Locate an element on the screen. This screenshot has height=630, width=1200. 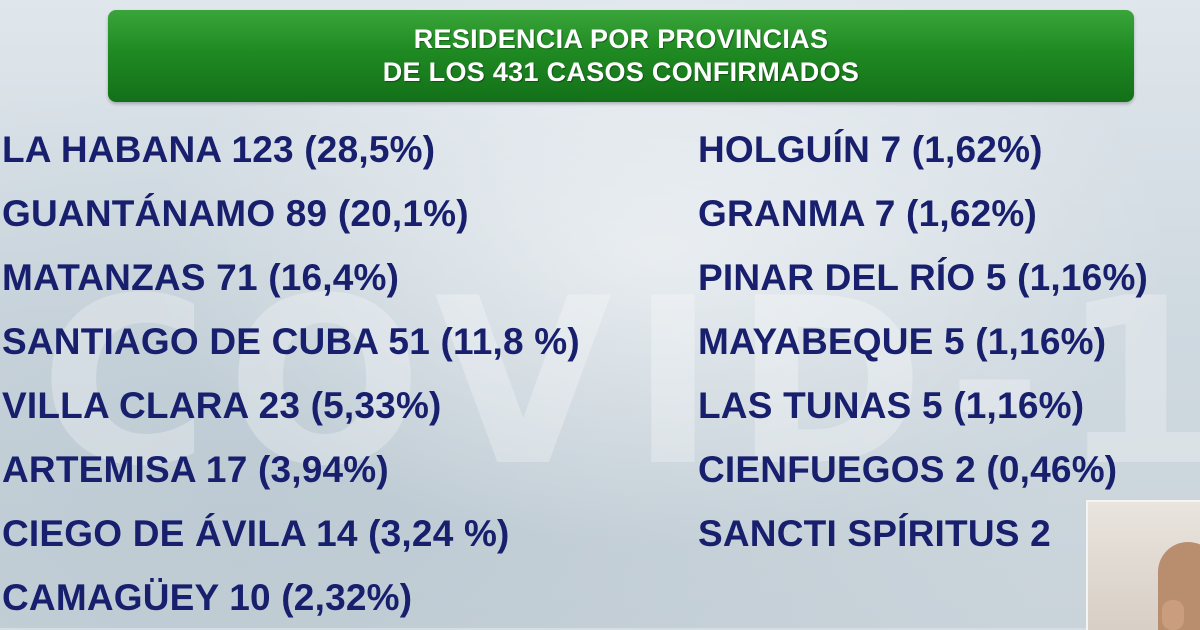
province-row: ARTEMISA 17 (3,94%) is located at coordinates (195, 469).